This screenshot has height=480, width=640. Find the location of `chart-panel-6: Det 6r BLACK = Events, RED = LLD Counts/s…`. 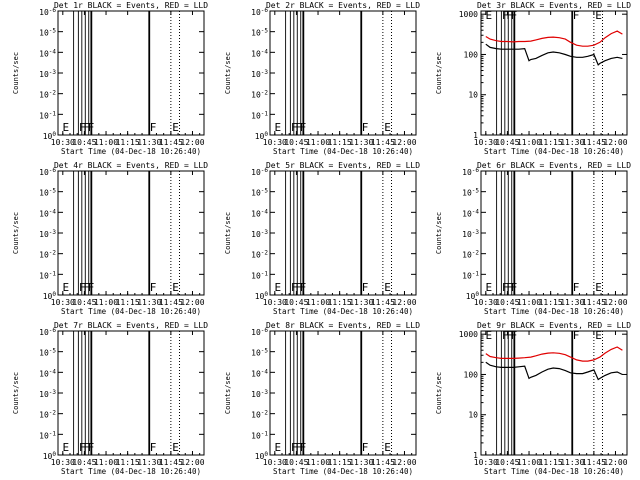

chart-panel-6: Det 6r BLACK = Events, RED = LLD Counts/s… is located at coordinates (533, 238).